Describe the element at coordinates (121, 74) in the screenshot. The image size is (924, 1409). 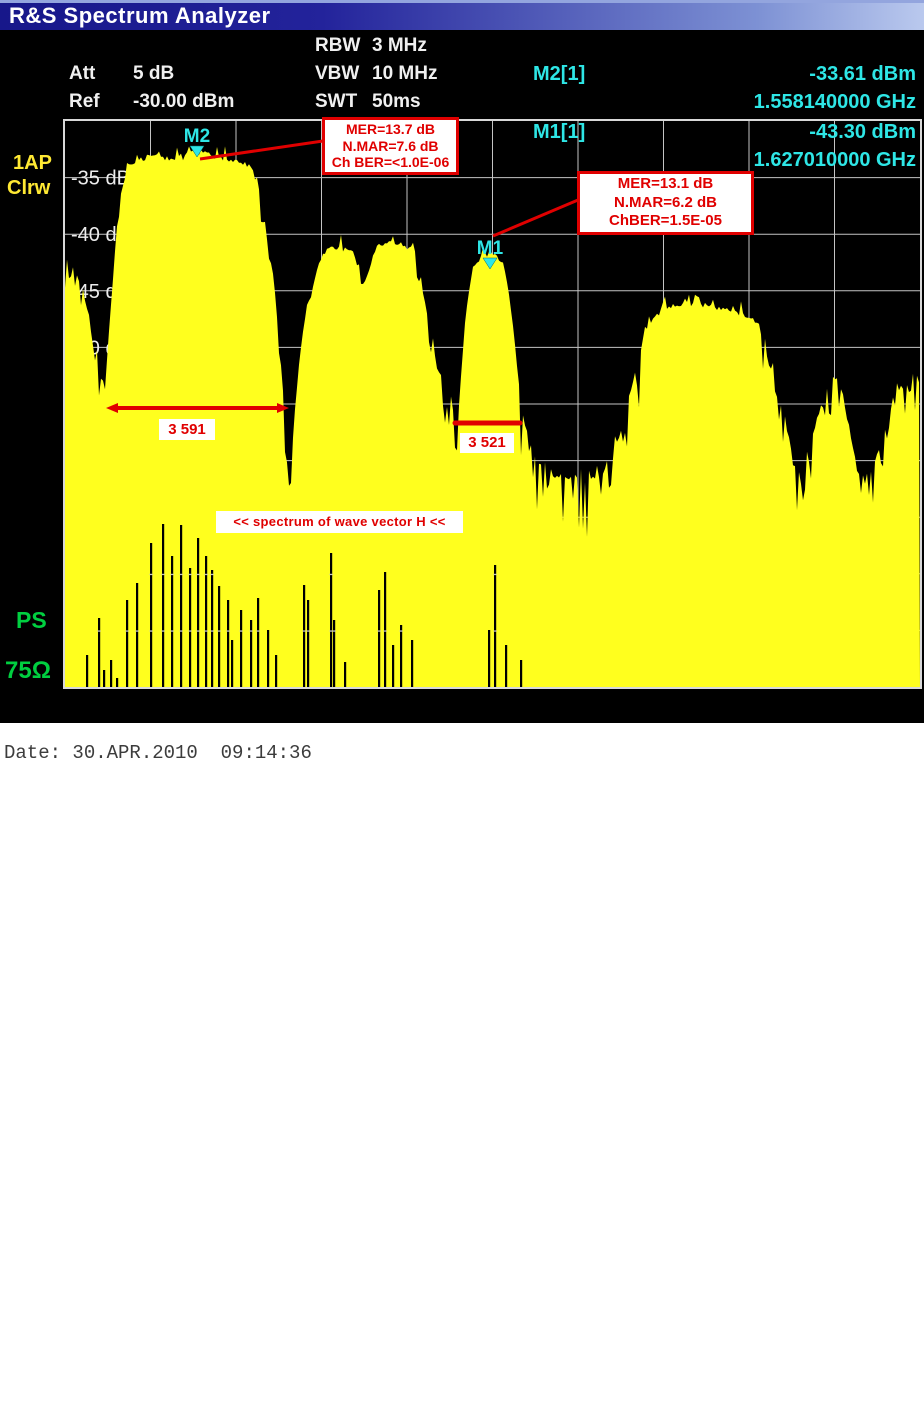
I see `attenuation-setting: Att 5 dB` at that location.